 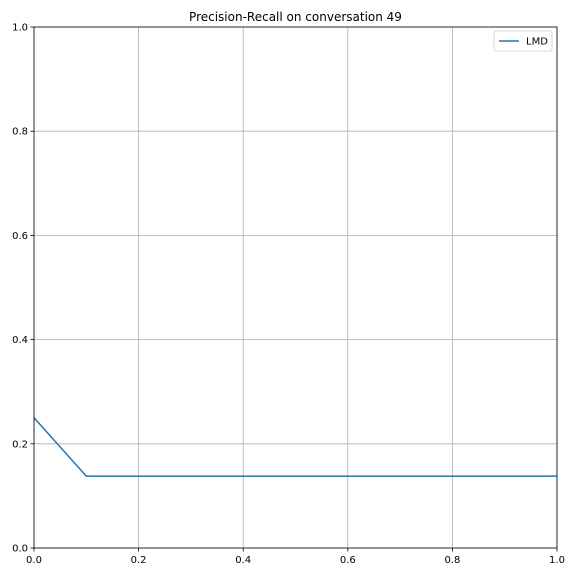 What do you see at coordinates (452, 560) in the screenshot?
I see `x-tick-label-4: 0.8` at bounding box center [452, 560].